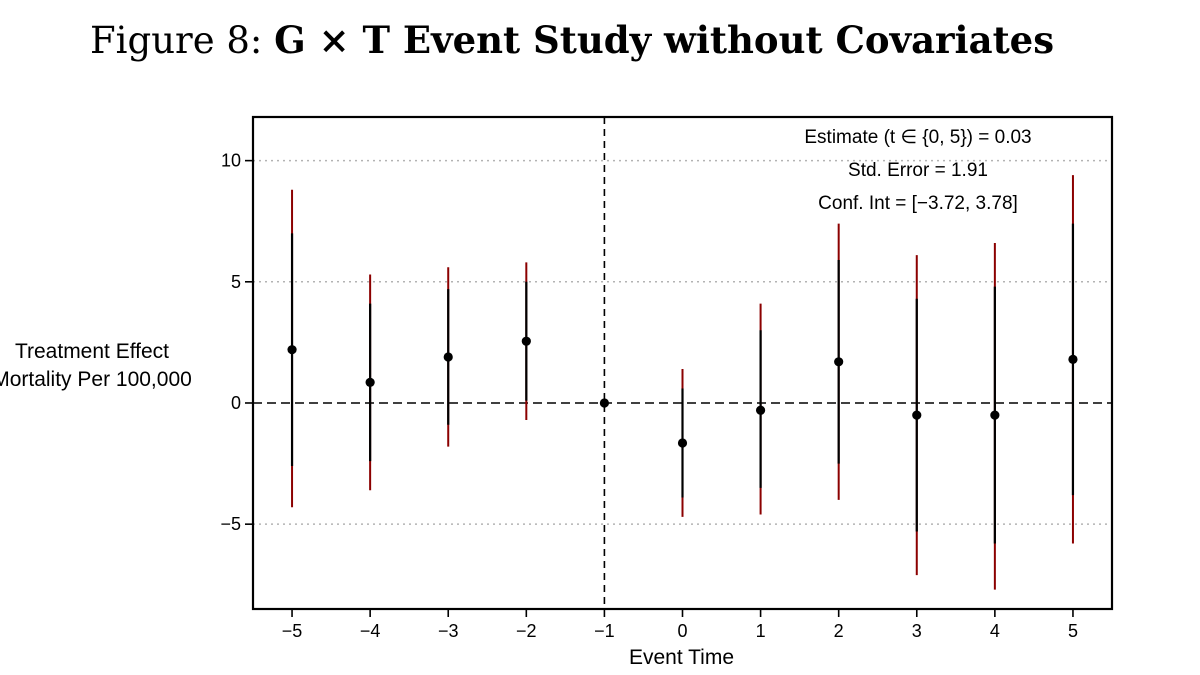 The width and height of the screenshot is (1200, 675). Describe the element at coordinates (292, 631) in the screenshot. I see `x-tick-label-0: −5` at that location.